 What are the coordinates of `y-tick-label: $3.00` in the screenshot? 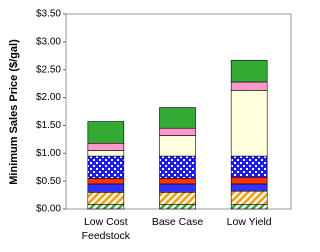 It's located at (48, 41).